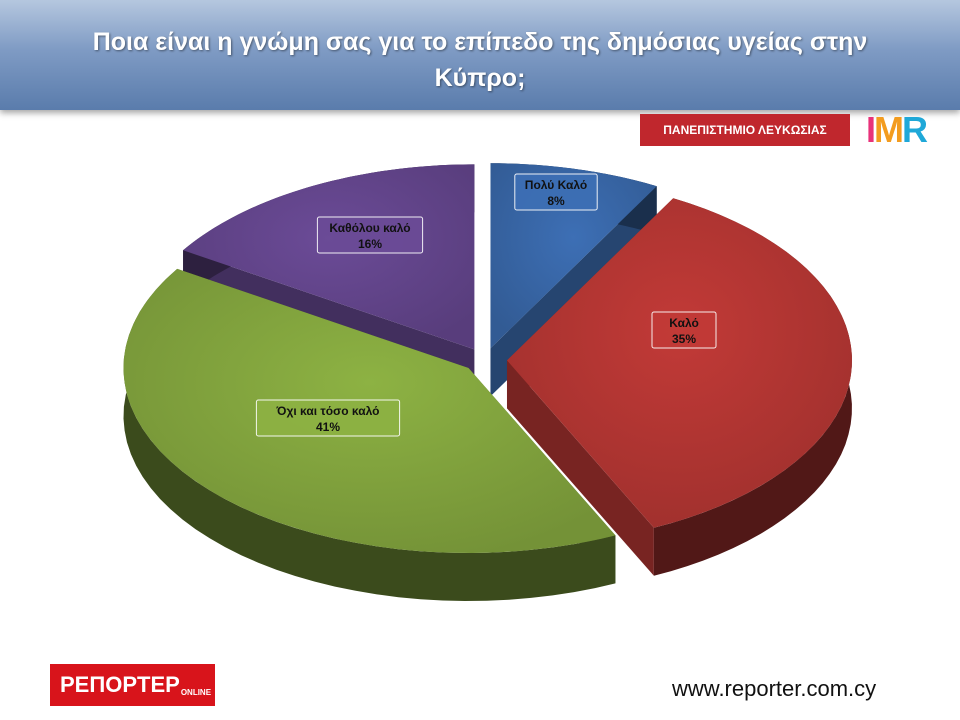 The image size is (960, 720). I want to click on reporter-logo-main: ΡΕΠΟΡΤΕΡ, so click(120, 684).